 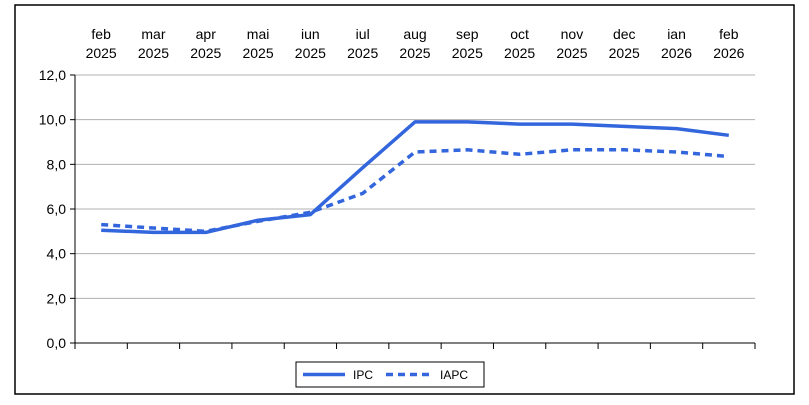 I want to click on x-tick-label-month: mar, so click(x=153, y=34).